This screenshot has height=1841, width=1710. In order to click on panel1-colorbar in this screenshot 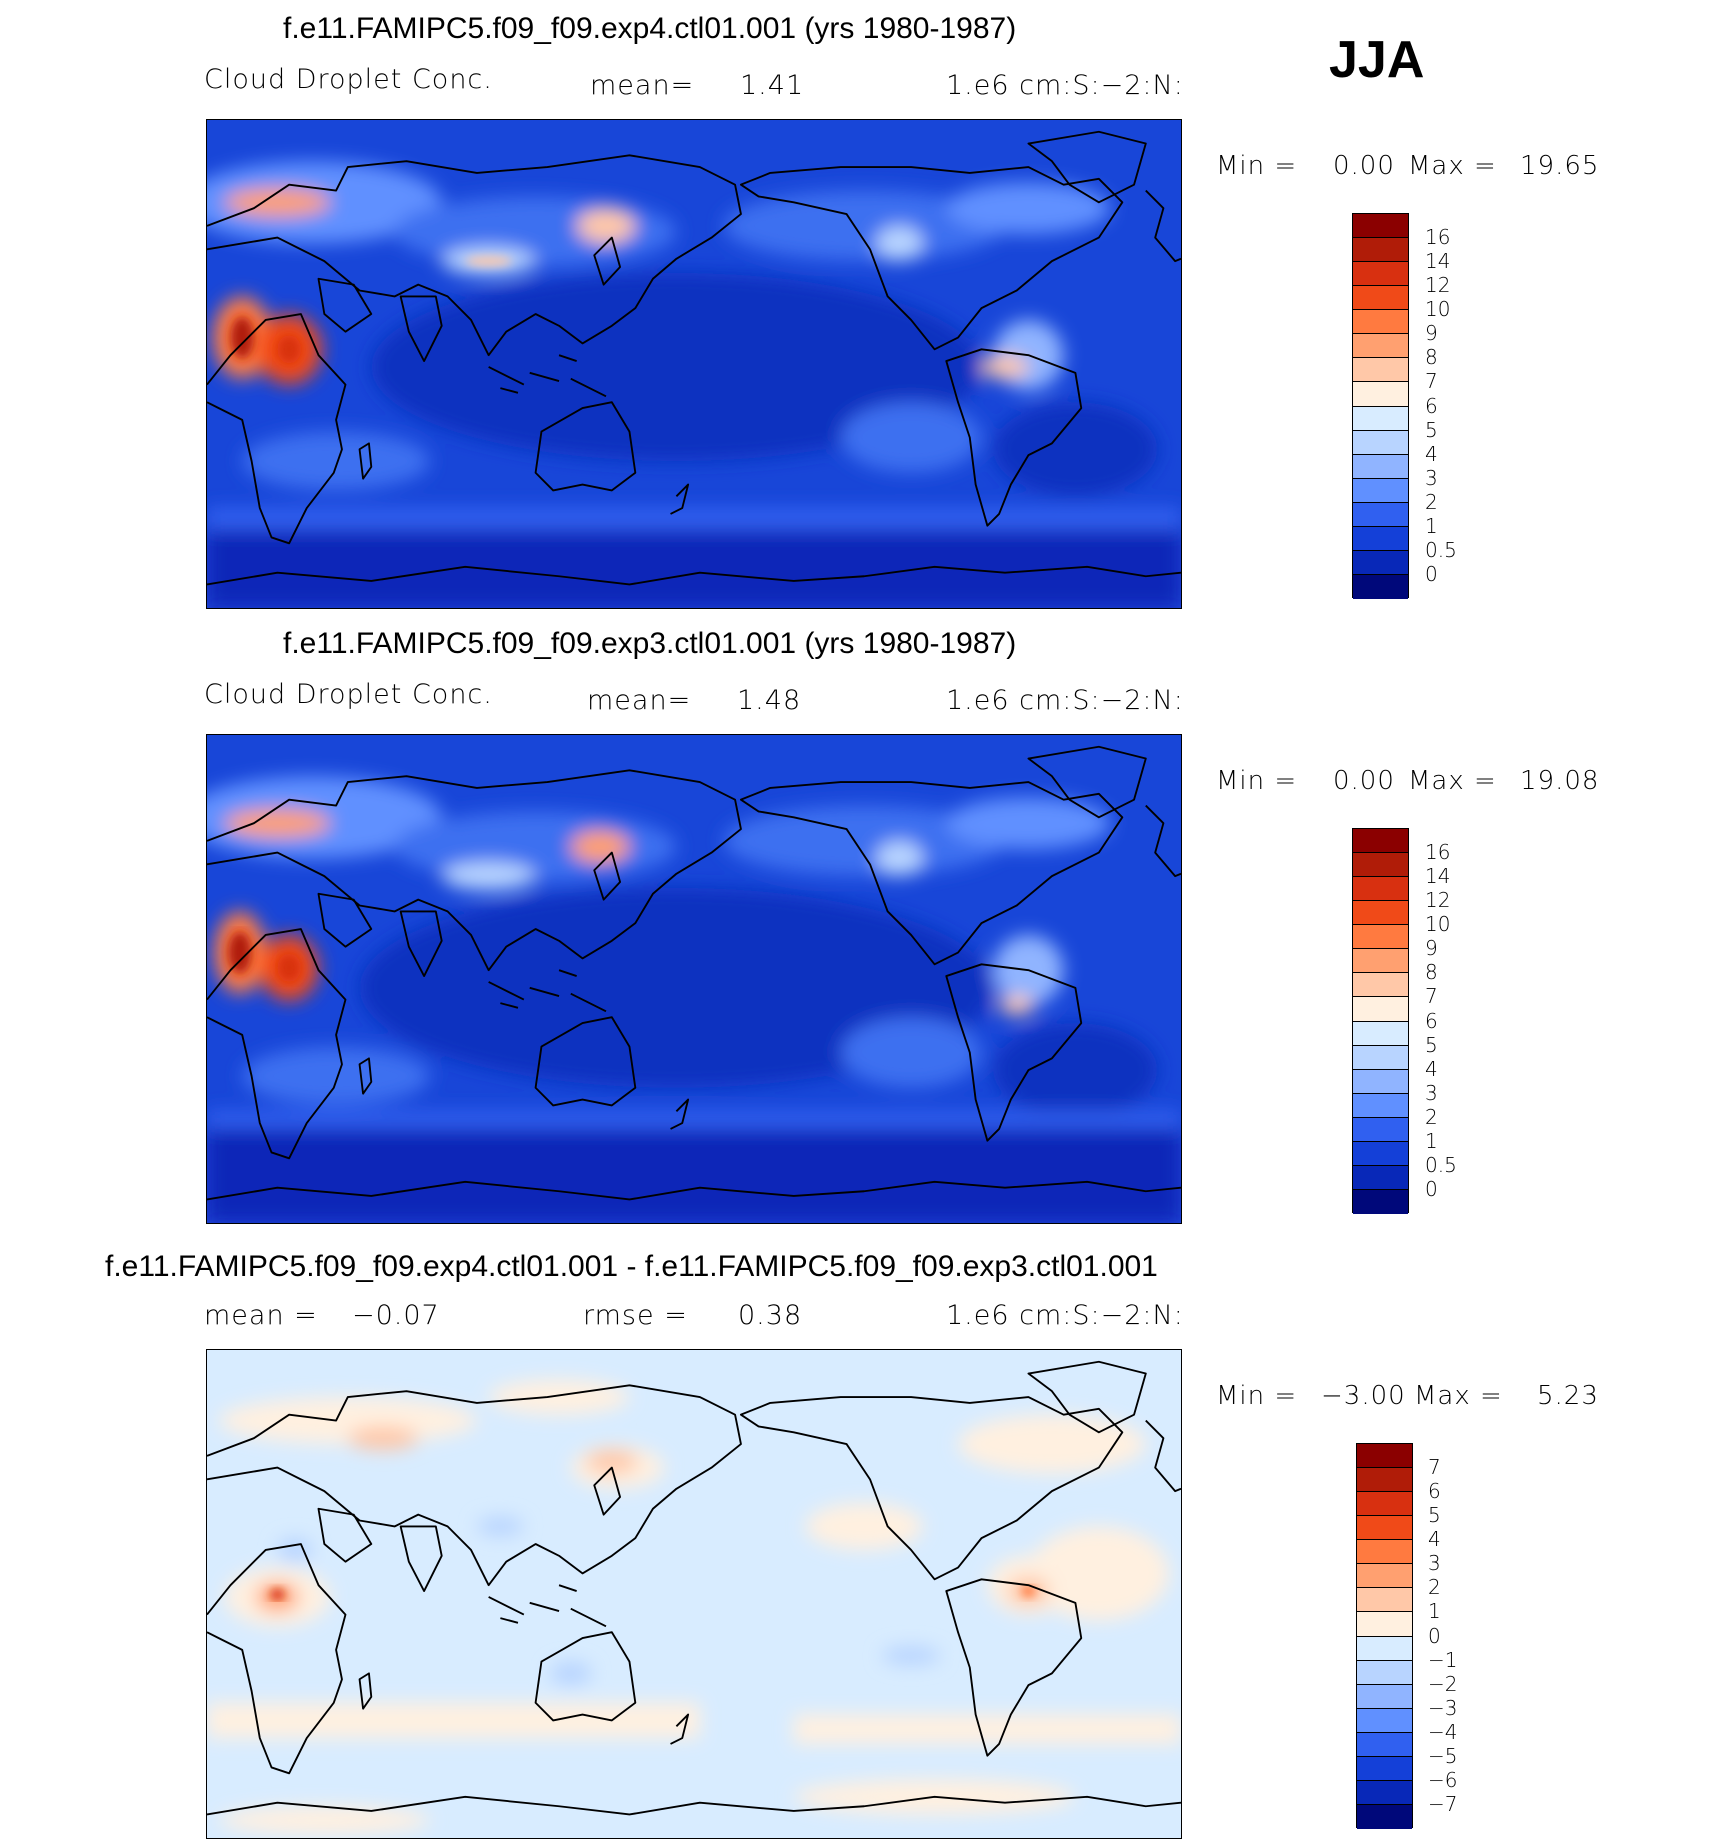, I will do `click(1380, 406)`.